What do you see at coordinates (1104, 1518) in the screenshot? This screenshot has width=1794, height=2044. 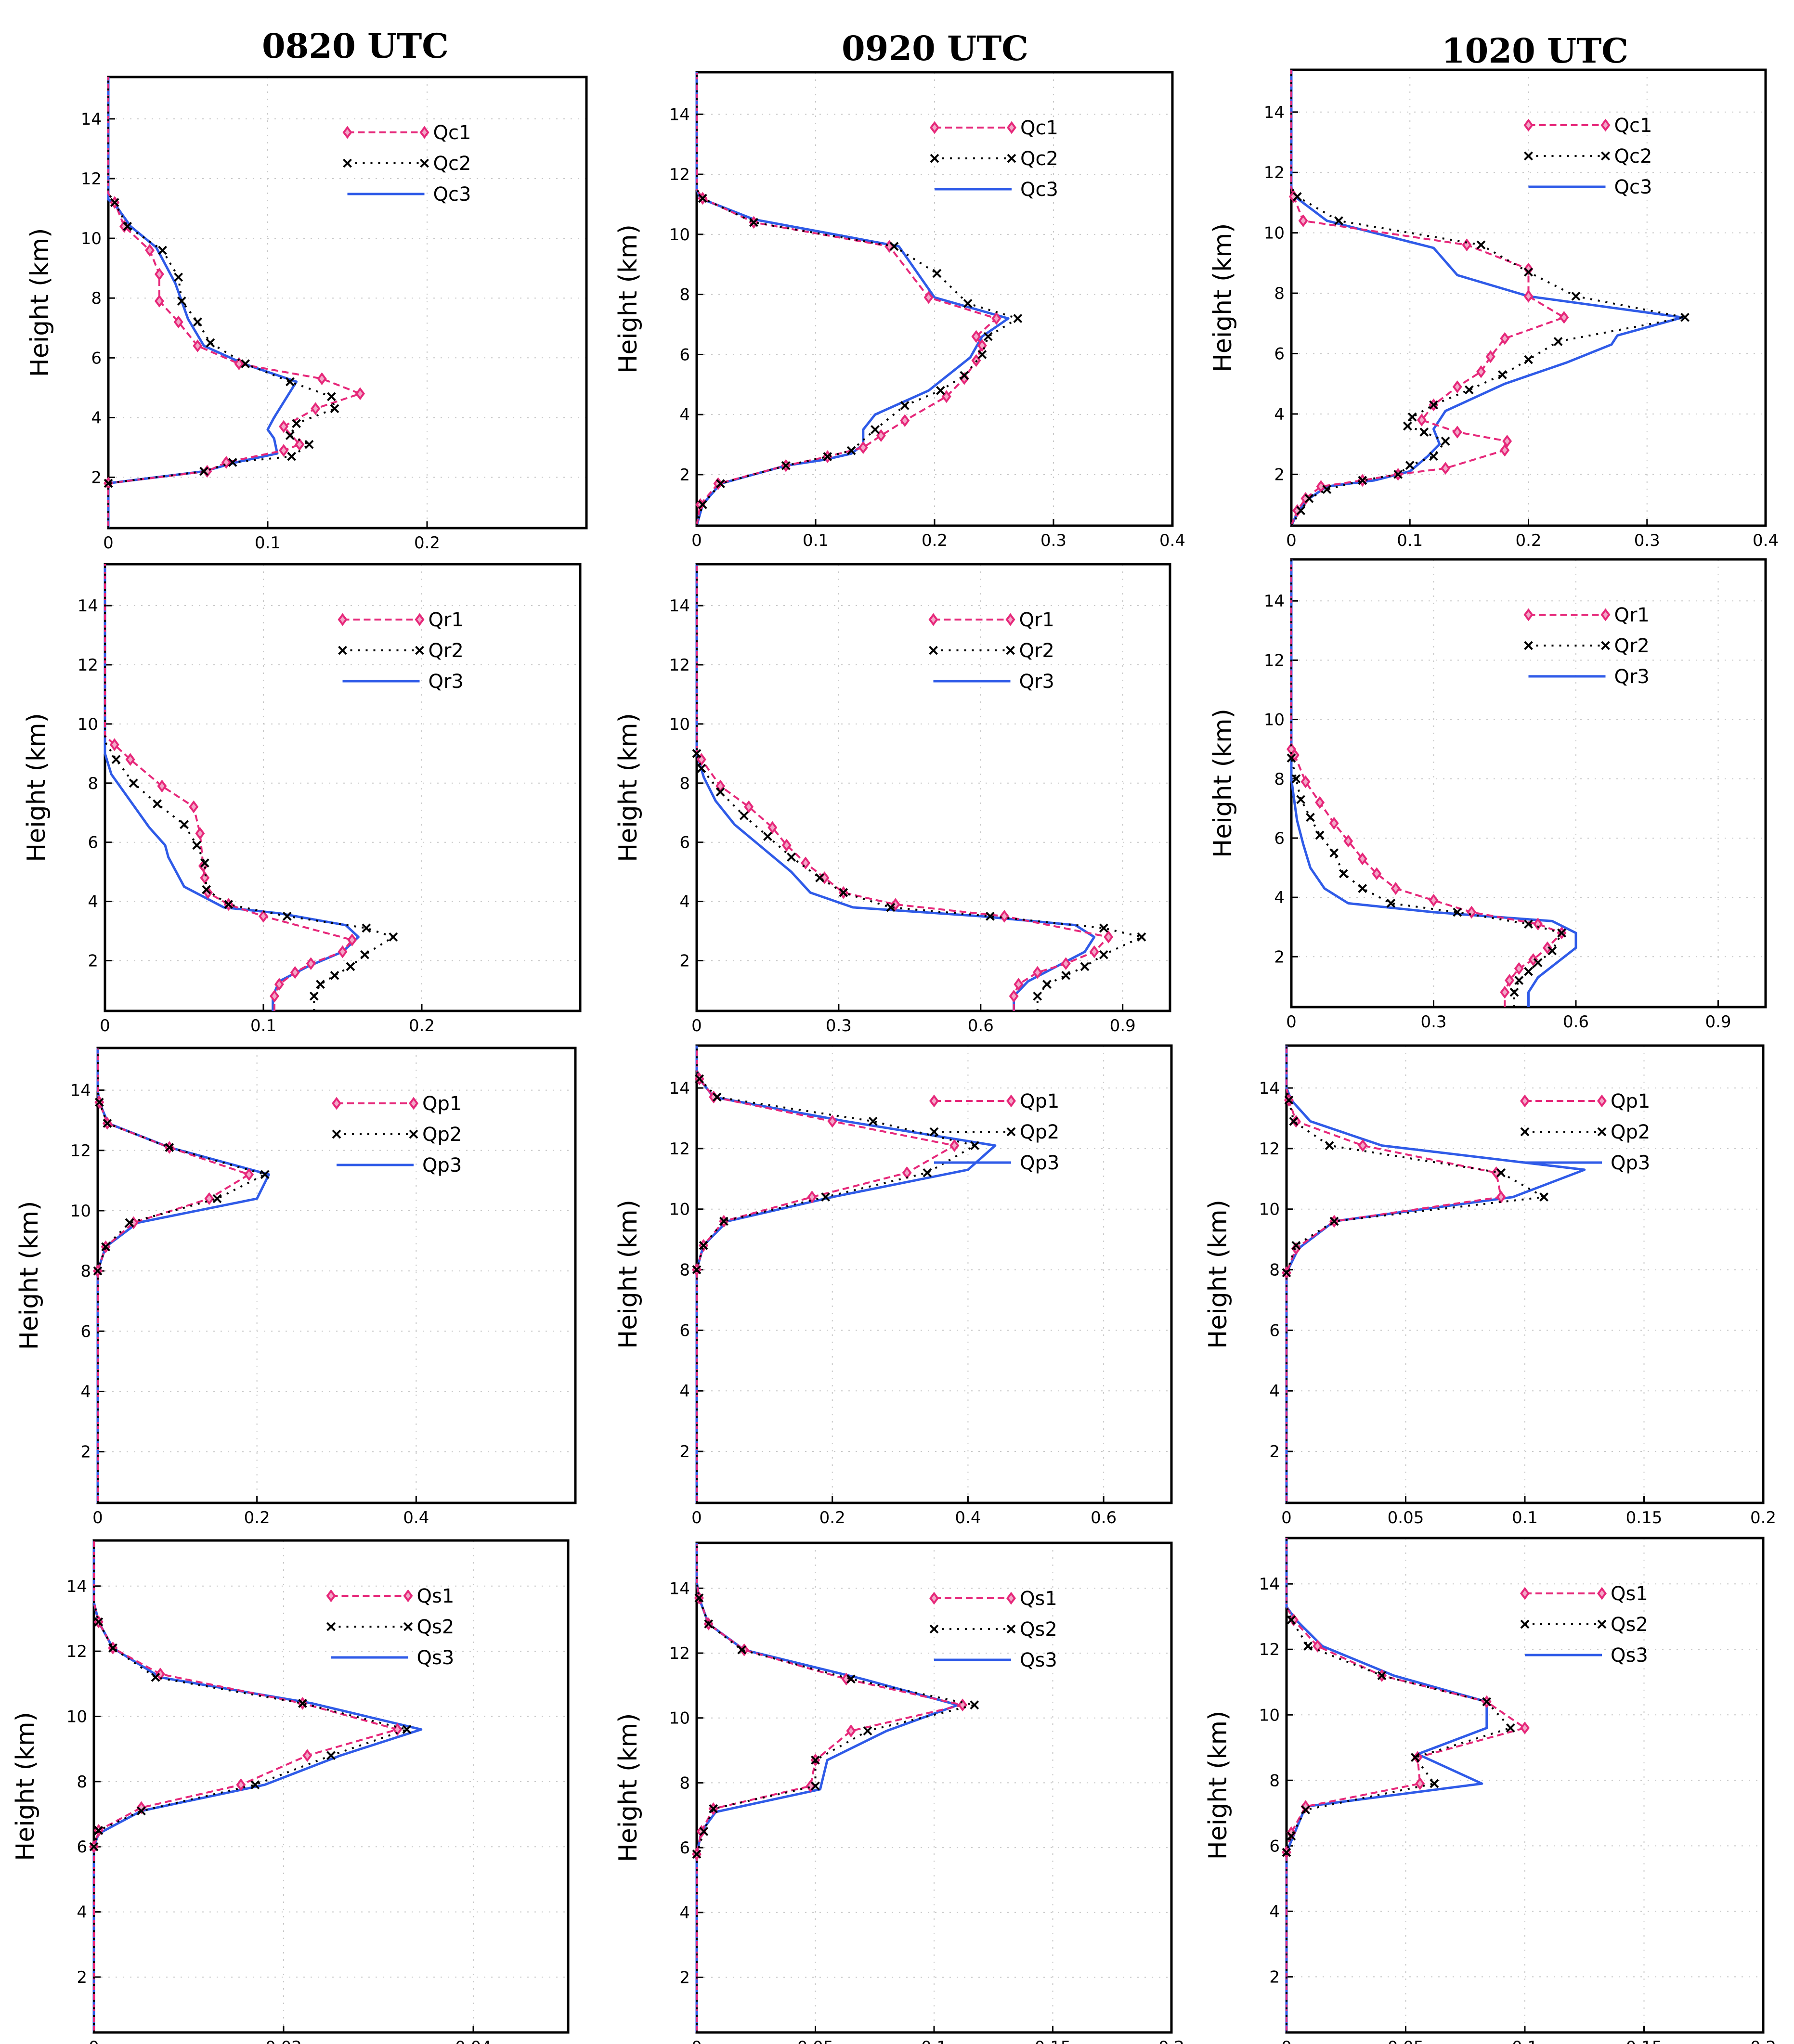 I see `x-tick-label: 0.6` at bounding box center [1104, 1518].